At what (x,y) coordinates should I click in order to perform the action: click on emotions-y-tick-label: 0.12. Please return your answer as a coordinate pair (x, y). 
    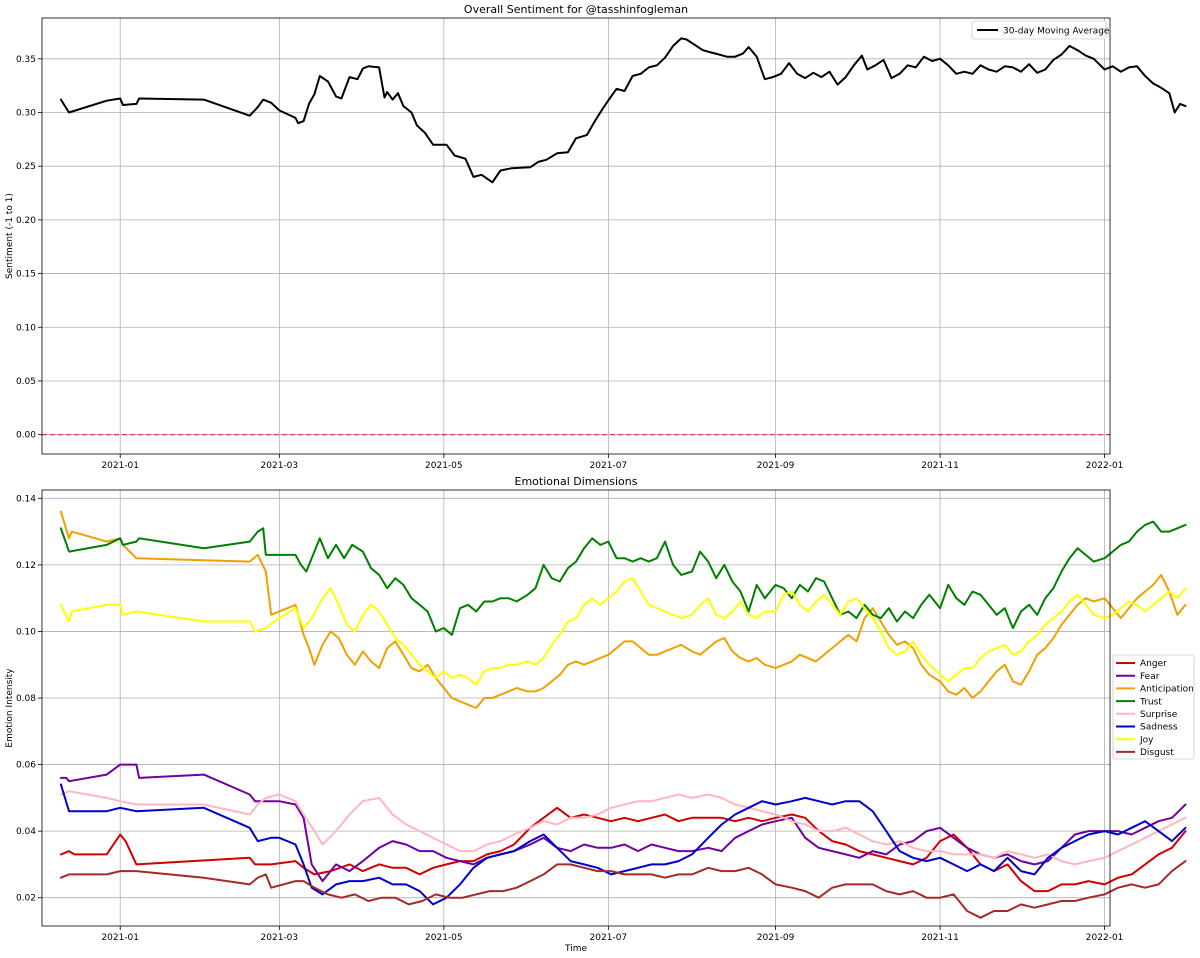
    Looking at the image, I should click on (26, 566).